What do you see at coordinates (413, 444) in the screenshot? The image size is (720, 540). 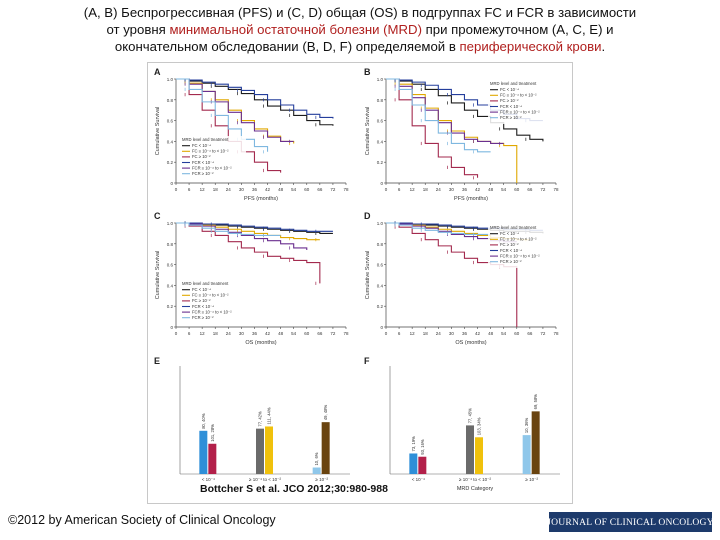 I see `bar-data-label: 73, 19%` at bounding box center [413, 444].